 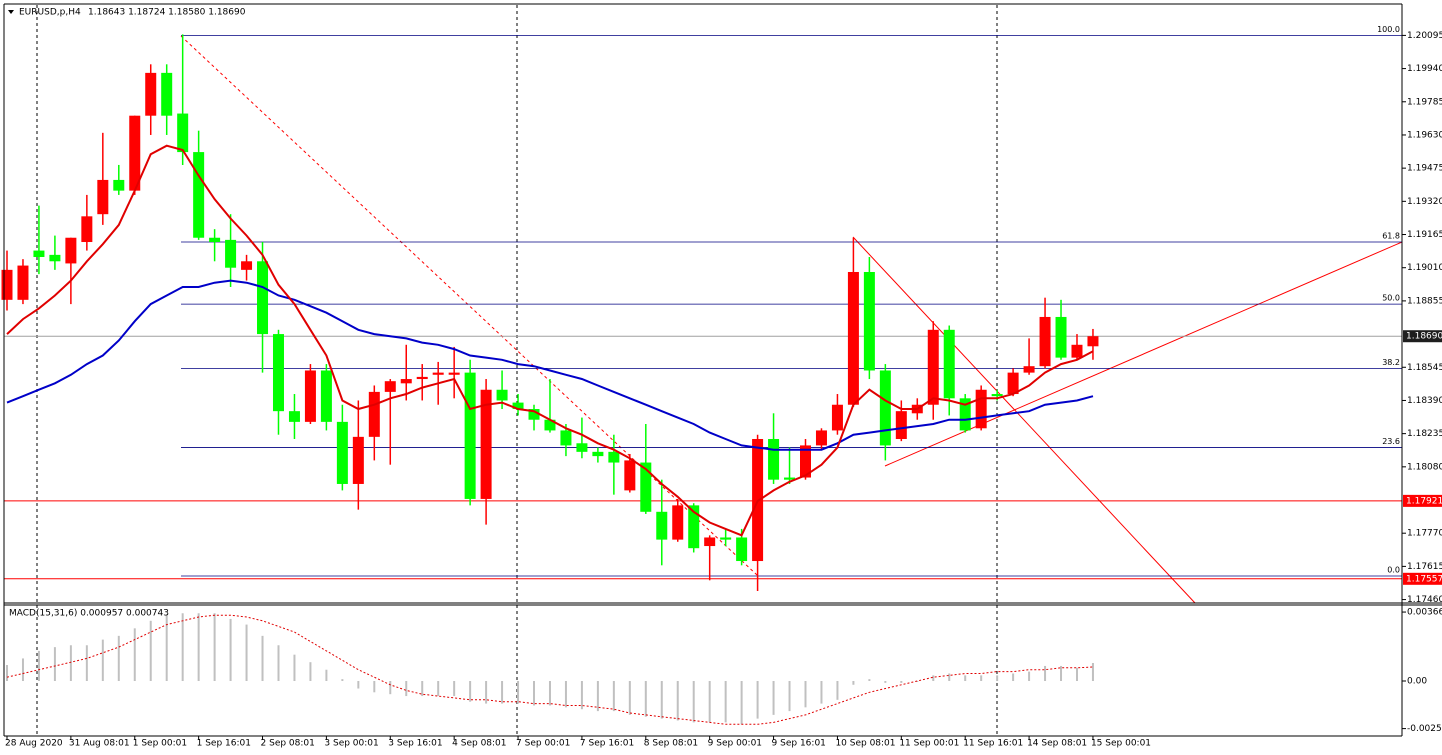 I want to click on macd-y-tick-label: 0.00, so click(x=1417, y=682).